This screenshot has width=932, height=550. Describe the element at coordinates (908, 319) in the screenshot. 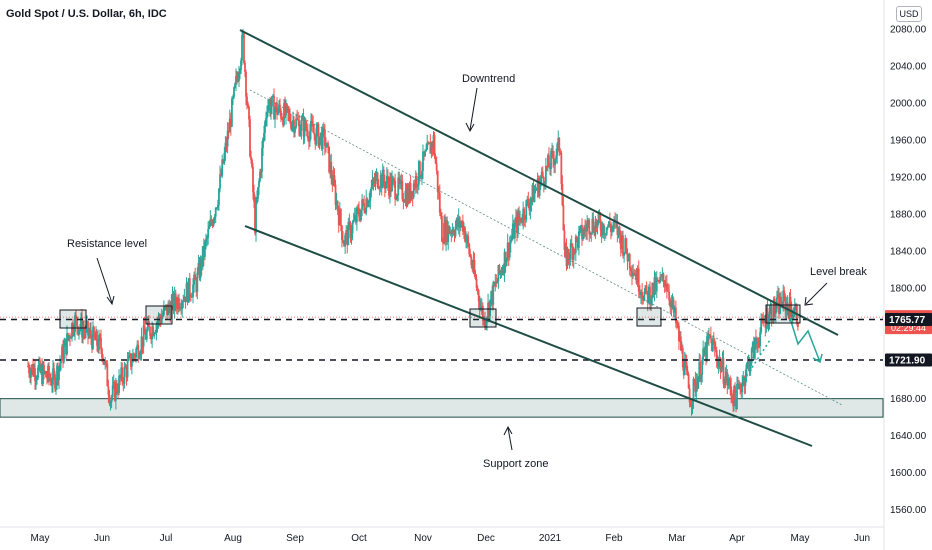

I see `price-tag` at that location.